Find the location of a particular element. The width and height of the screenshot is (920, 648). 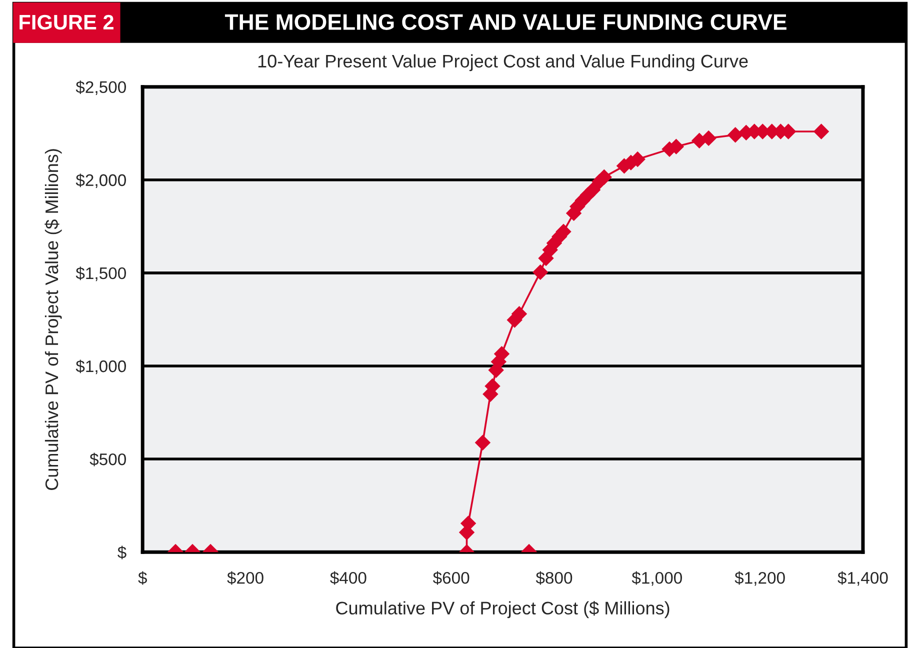

x-tick-label: $1,000 is located at coordinates (657, 578).